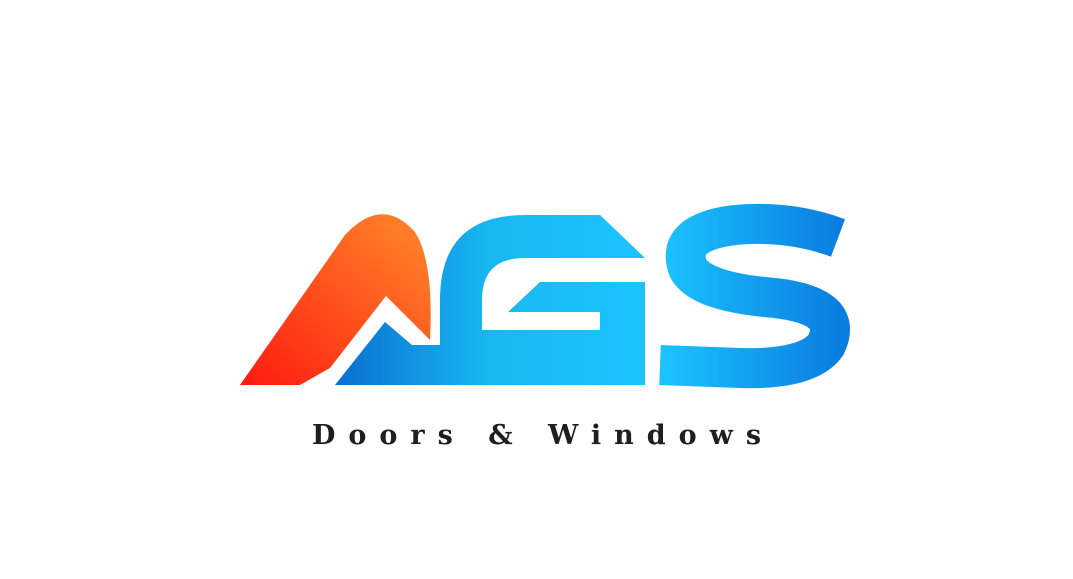 The height and width of the screenshot is (579, 1073). Describe the element at coordinates (543, 435) in the screenshot. I see `tagline: Doors & Windows` at that location.